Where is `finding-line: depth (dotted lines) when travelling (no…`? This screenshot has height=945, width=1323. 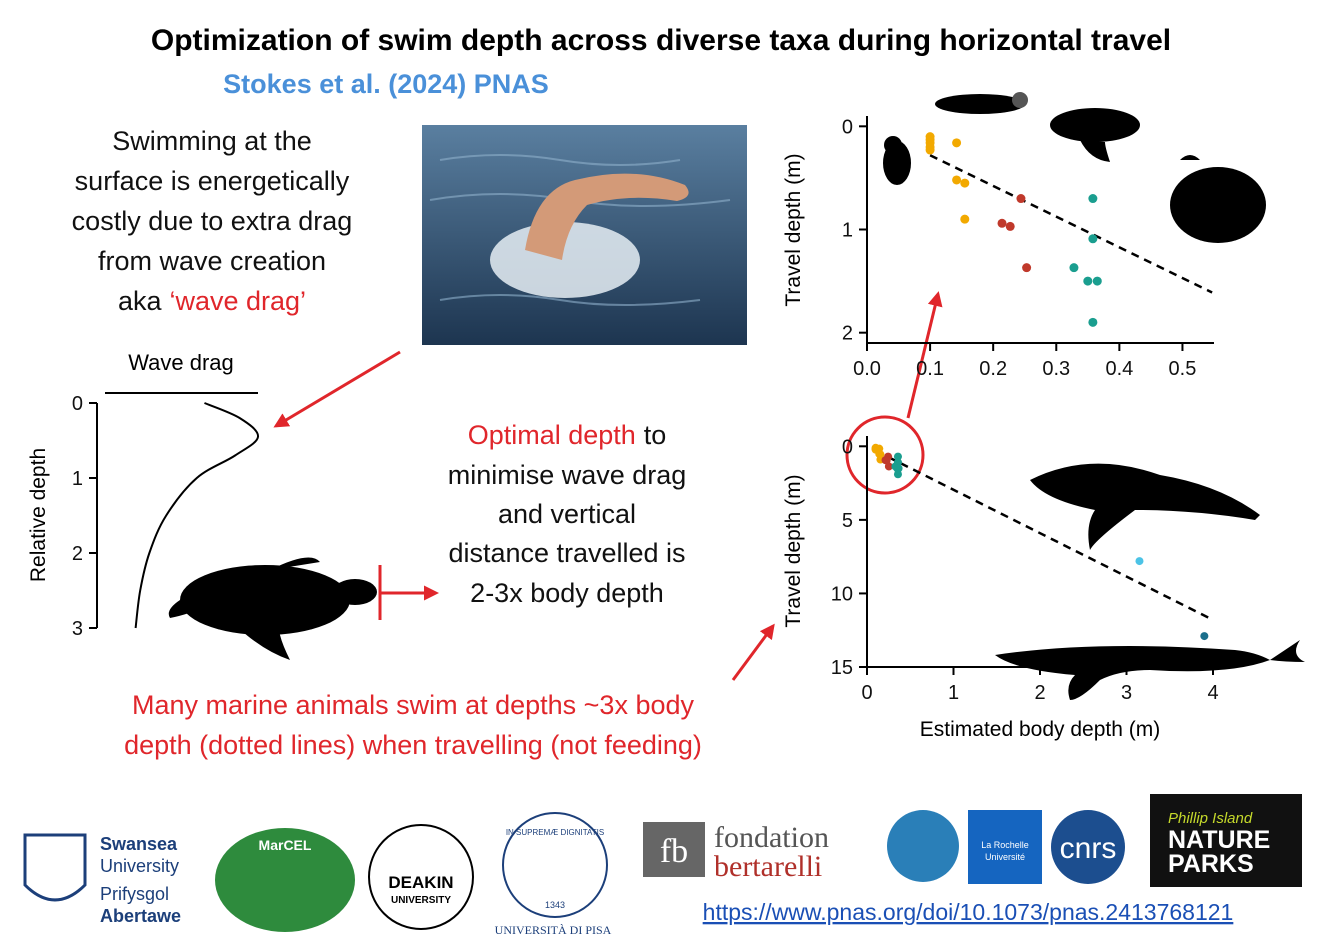
finding-line: depth (dotted lines) when travelling (no… is located at coordinates (413, 745).